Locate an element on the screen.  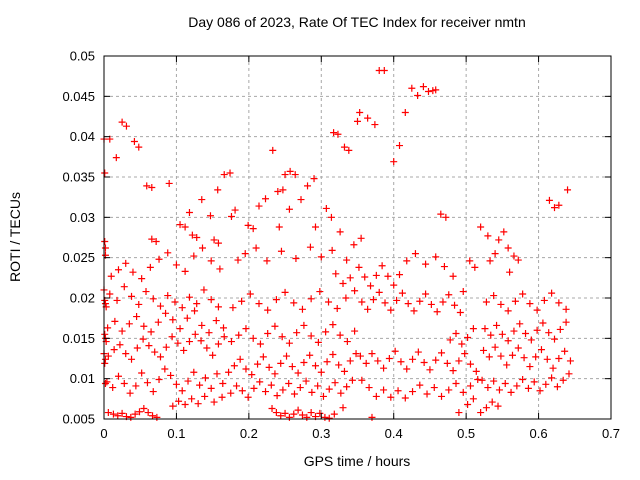
x-tick-label: 0.6 is located at coordinates (539, 433).